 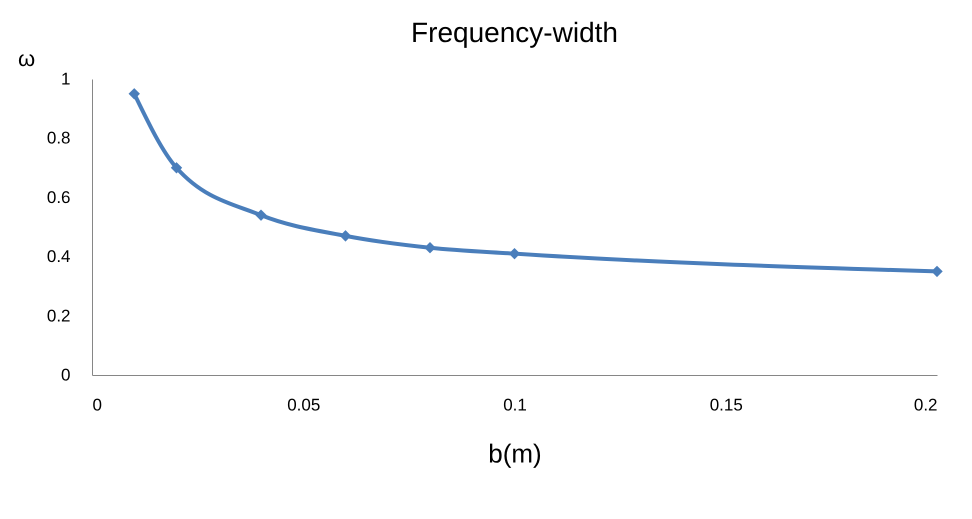 What do you see at coordinates (303, 405) in the screenshot?
I see `x-tick-label: 0.05` at bounding box center [303, 405].